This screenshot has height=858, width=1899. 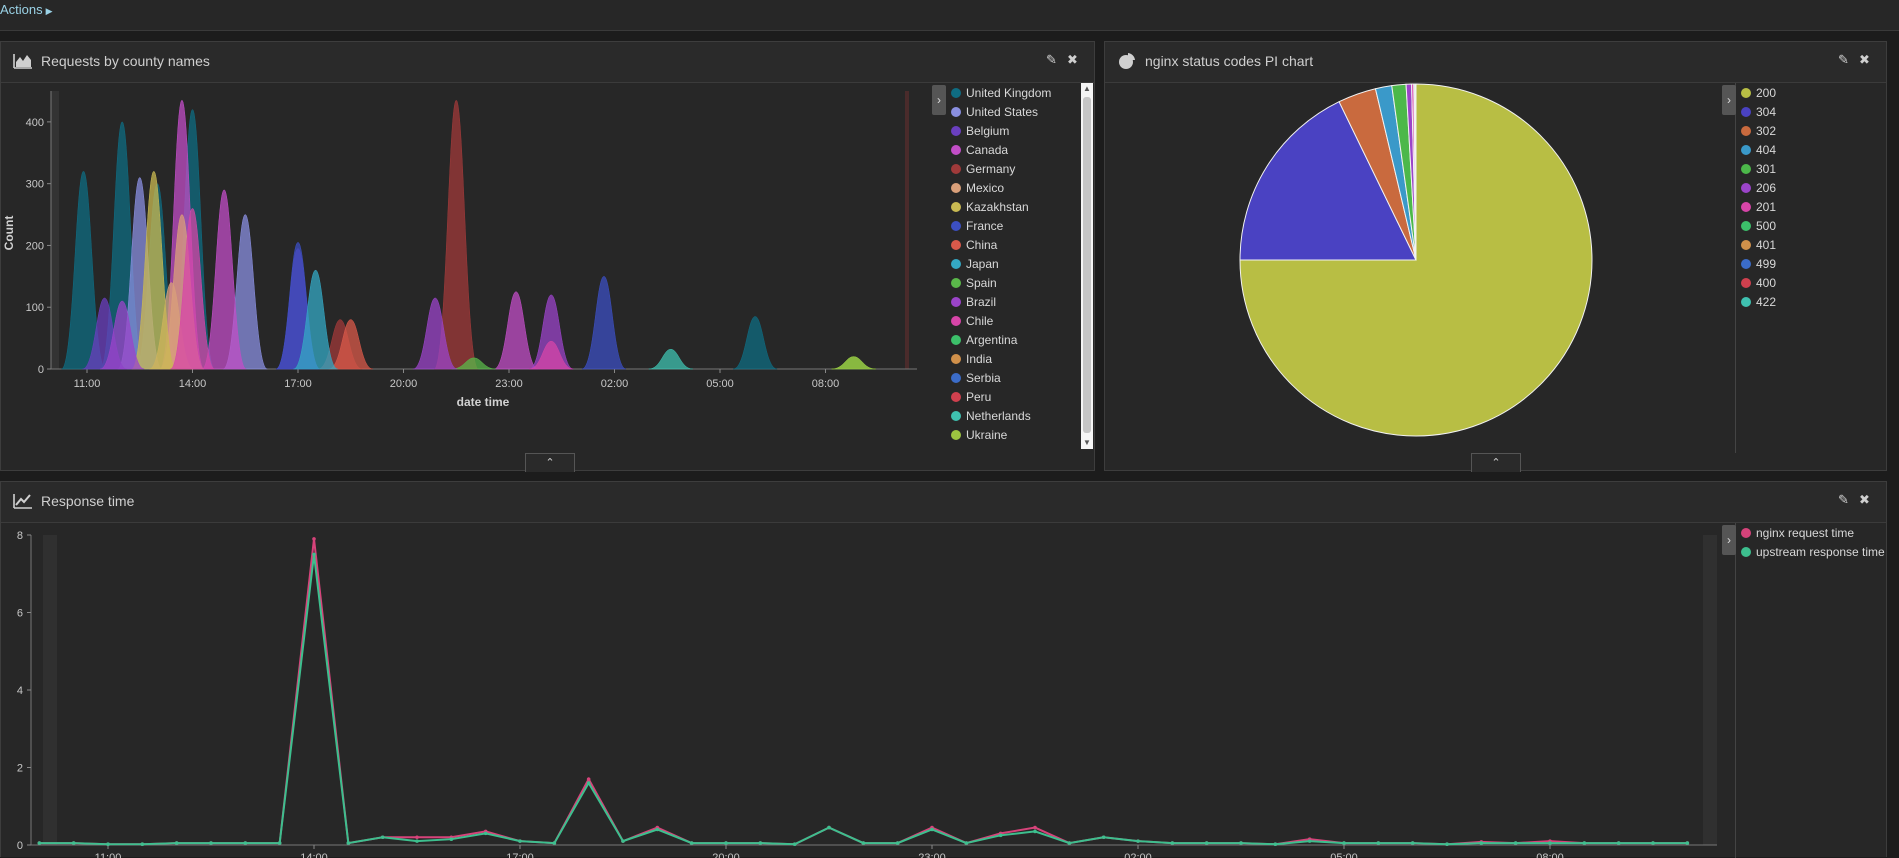 I want to click on x-tick-label: 14:00, so click(x=314, y=855).